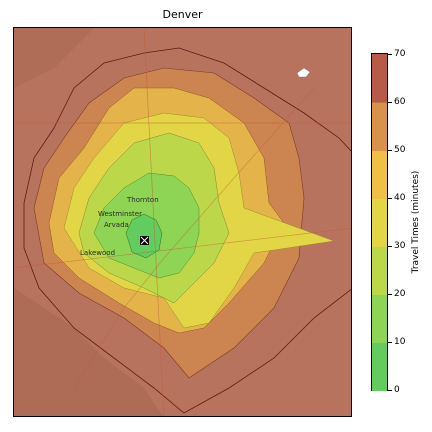 The image size is (432, 432). Describe the element at coordinates (397, 390) in the screenshot. I see `colorbar-tick-label: 0` at that location.